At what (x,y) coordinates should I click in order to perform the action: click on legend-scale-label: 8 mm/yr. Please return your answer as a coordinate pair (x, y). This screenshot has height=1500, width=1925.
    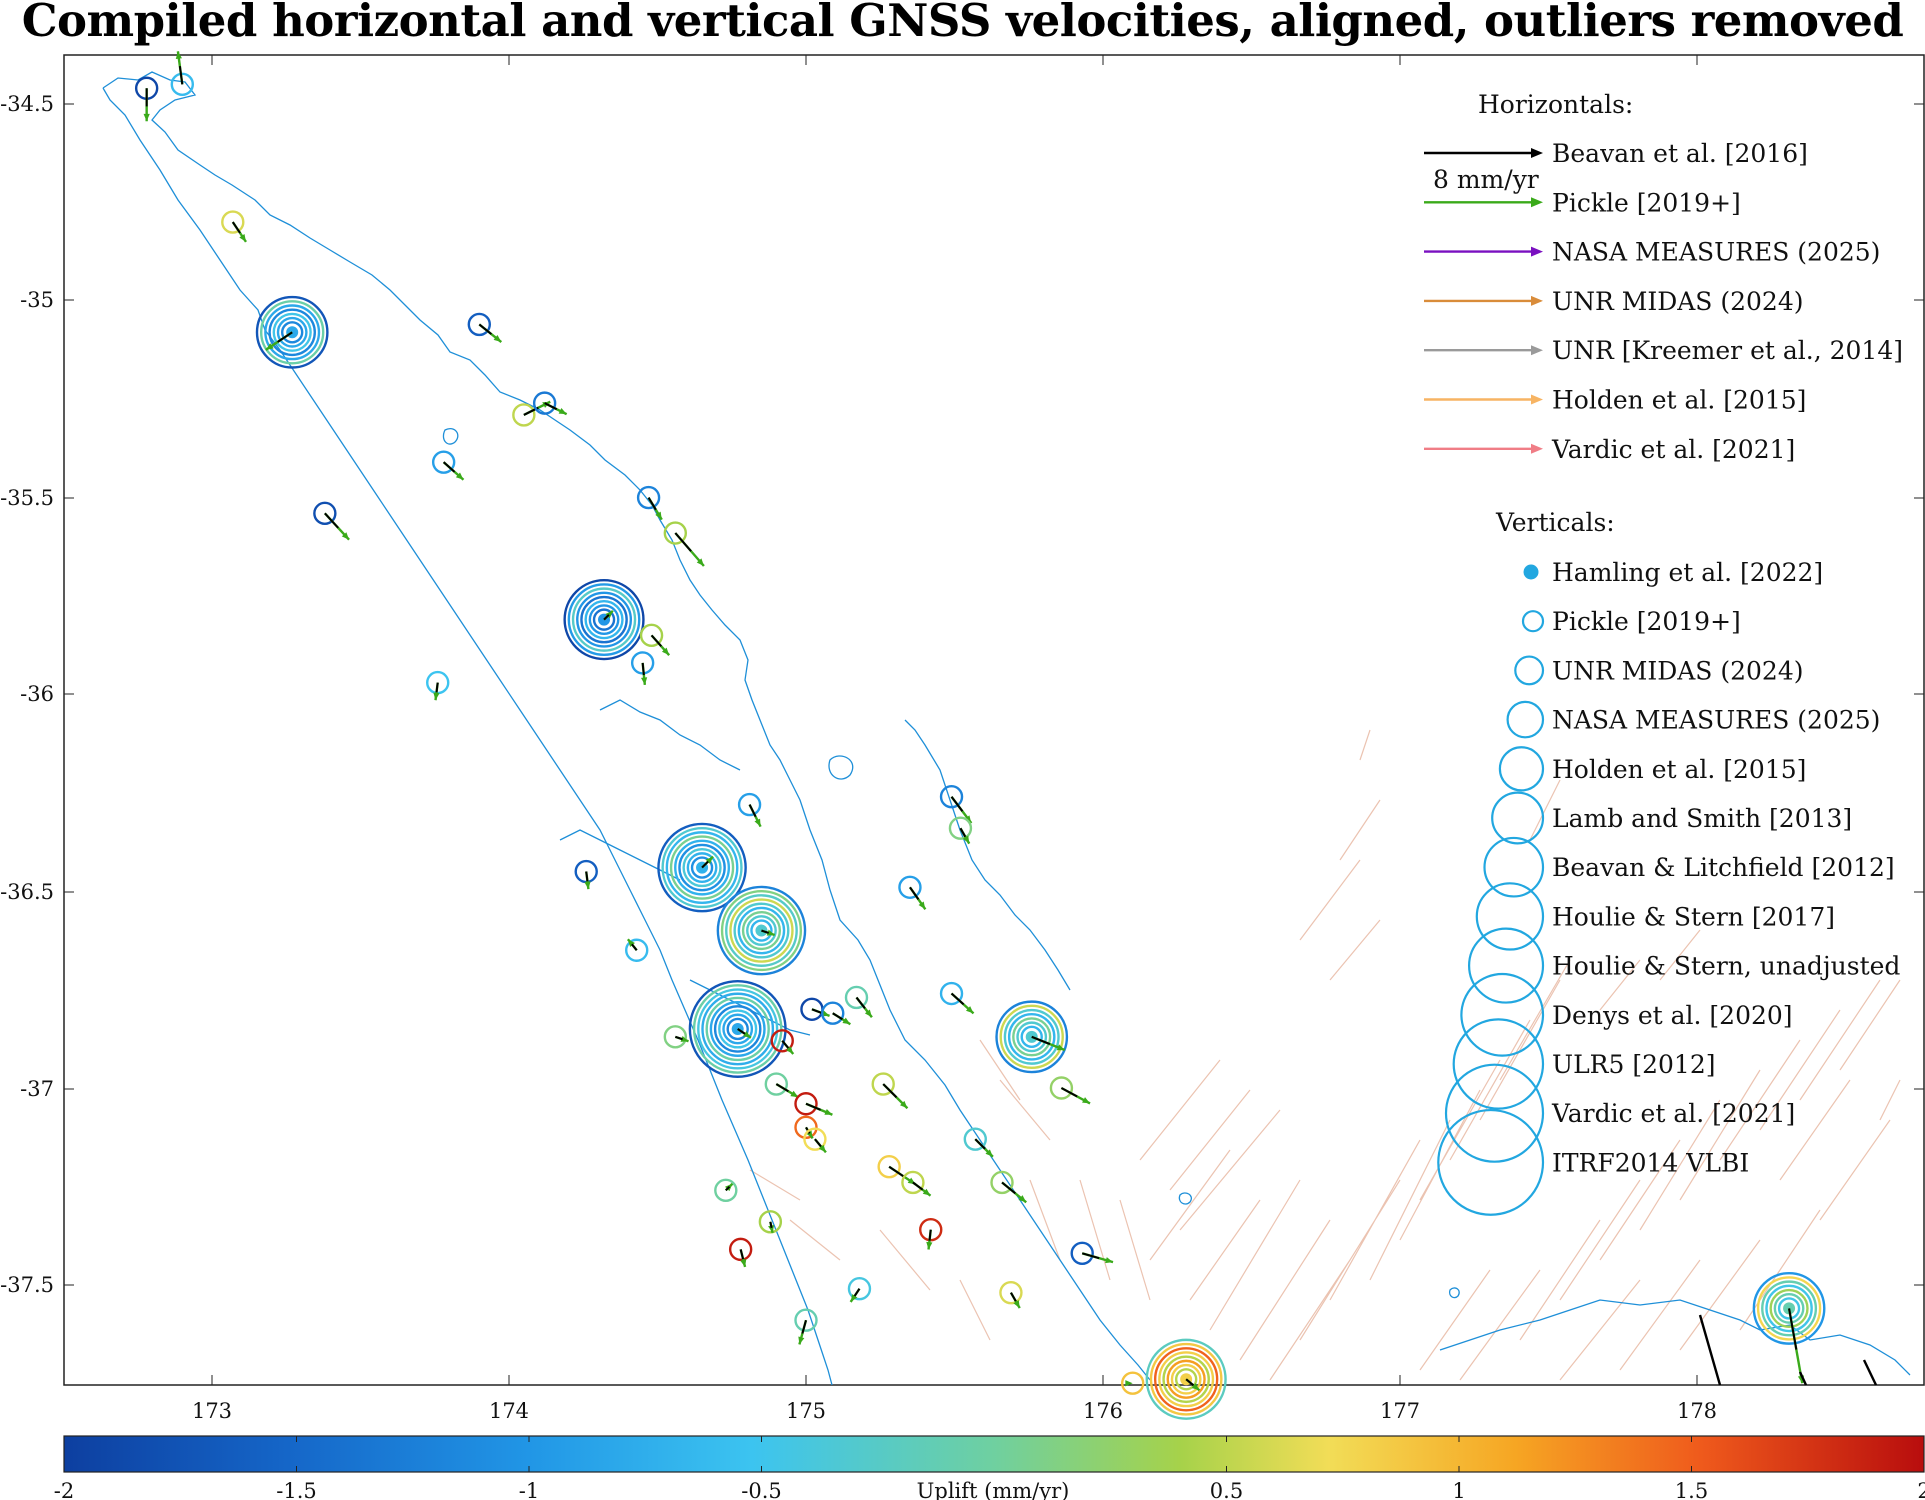
    Looking at the image, I should click on (1486, 179).